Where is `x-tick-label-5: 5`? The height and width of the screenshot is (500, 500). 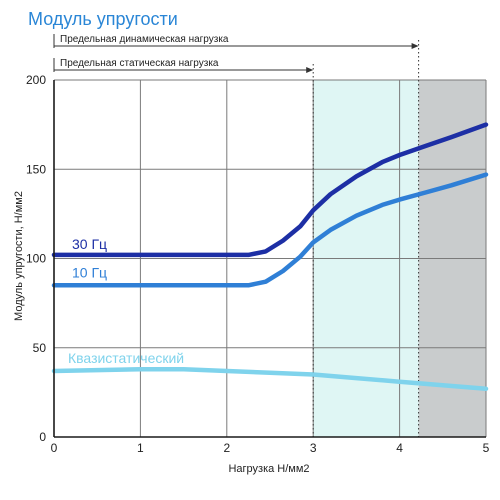 x-tick-label-5: 5 is located at coordinates (486, 448).